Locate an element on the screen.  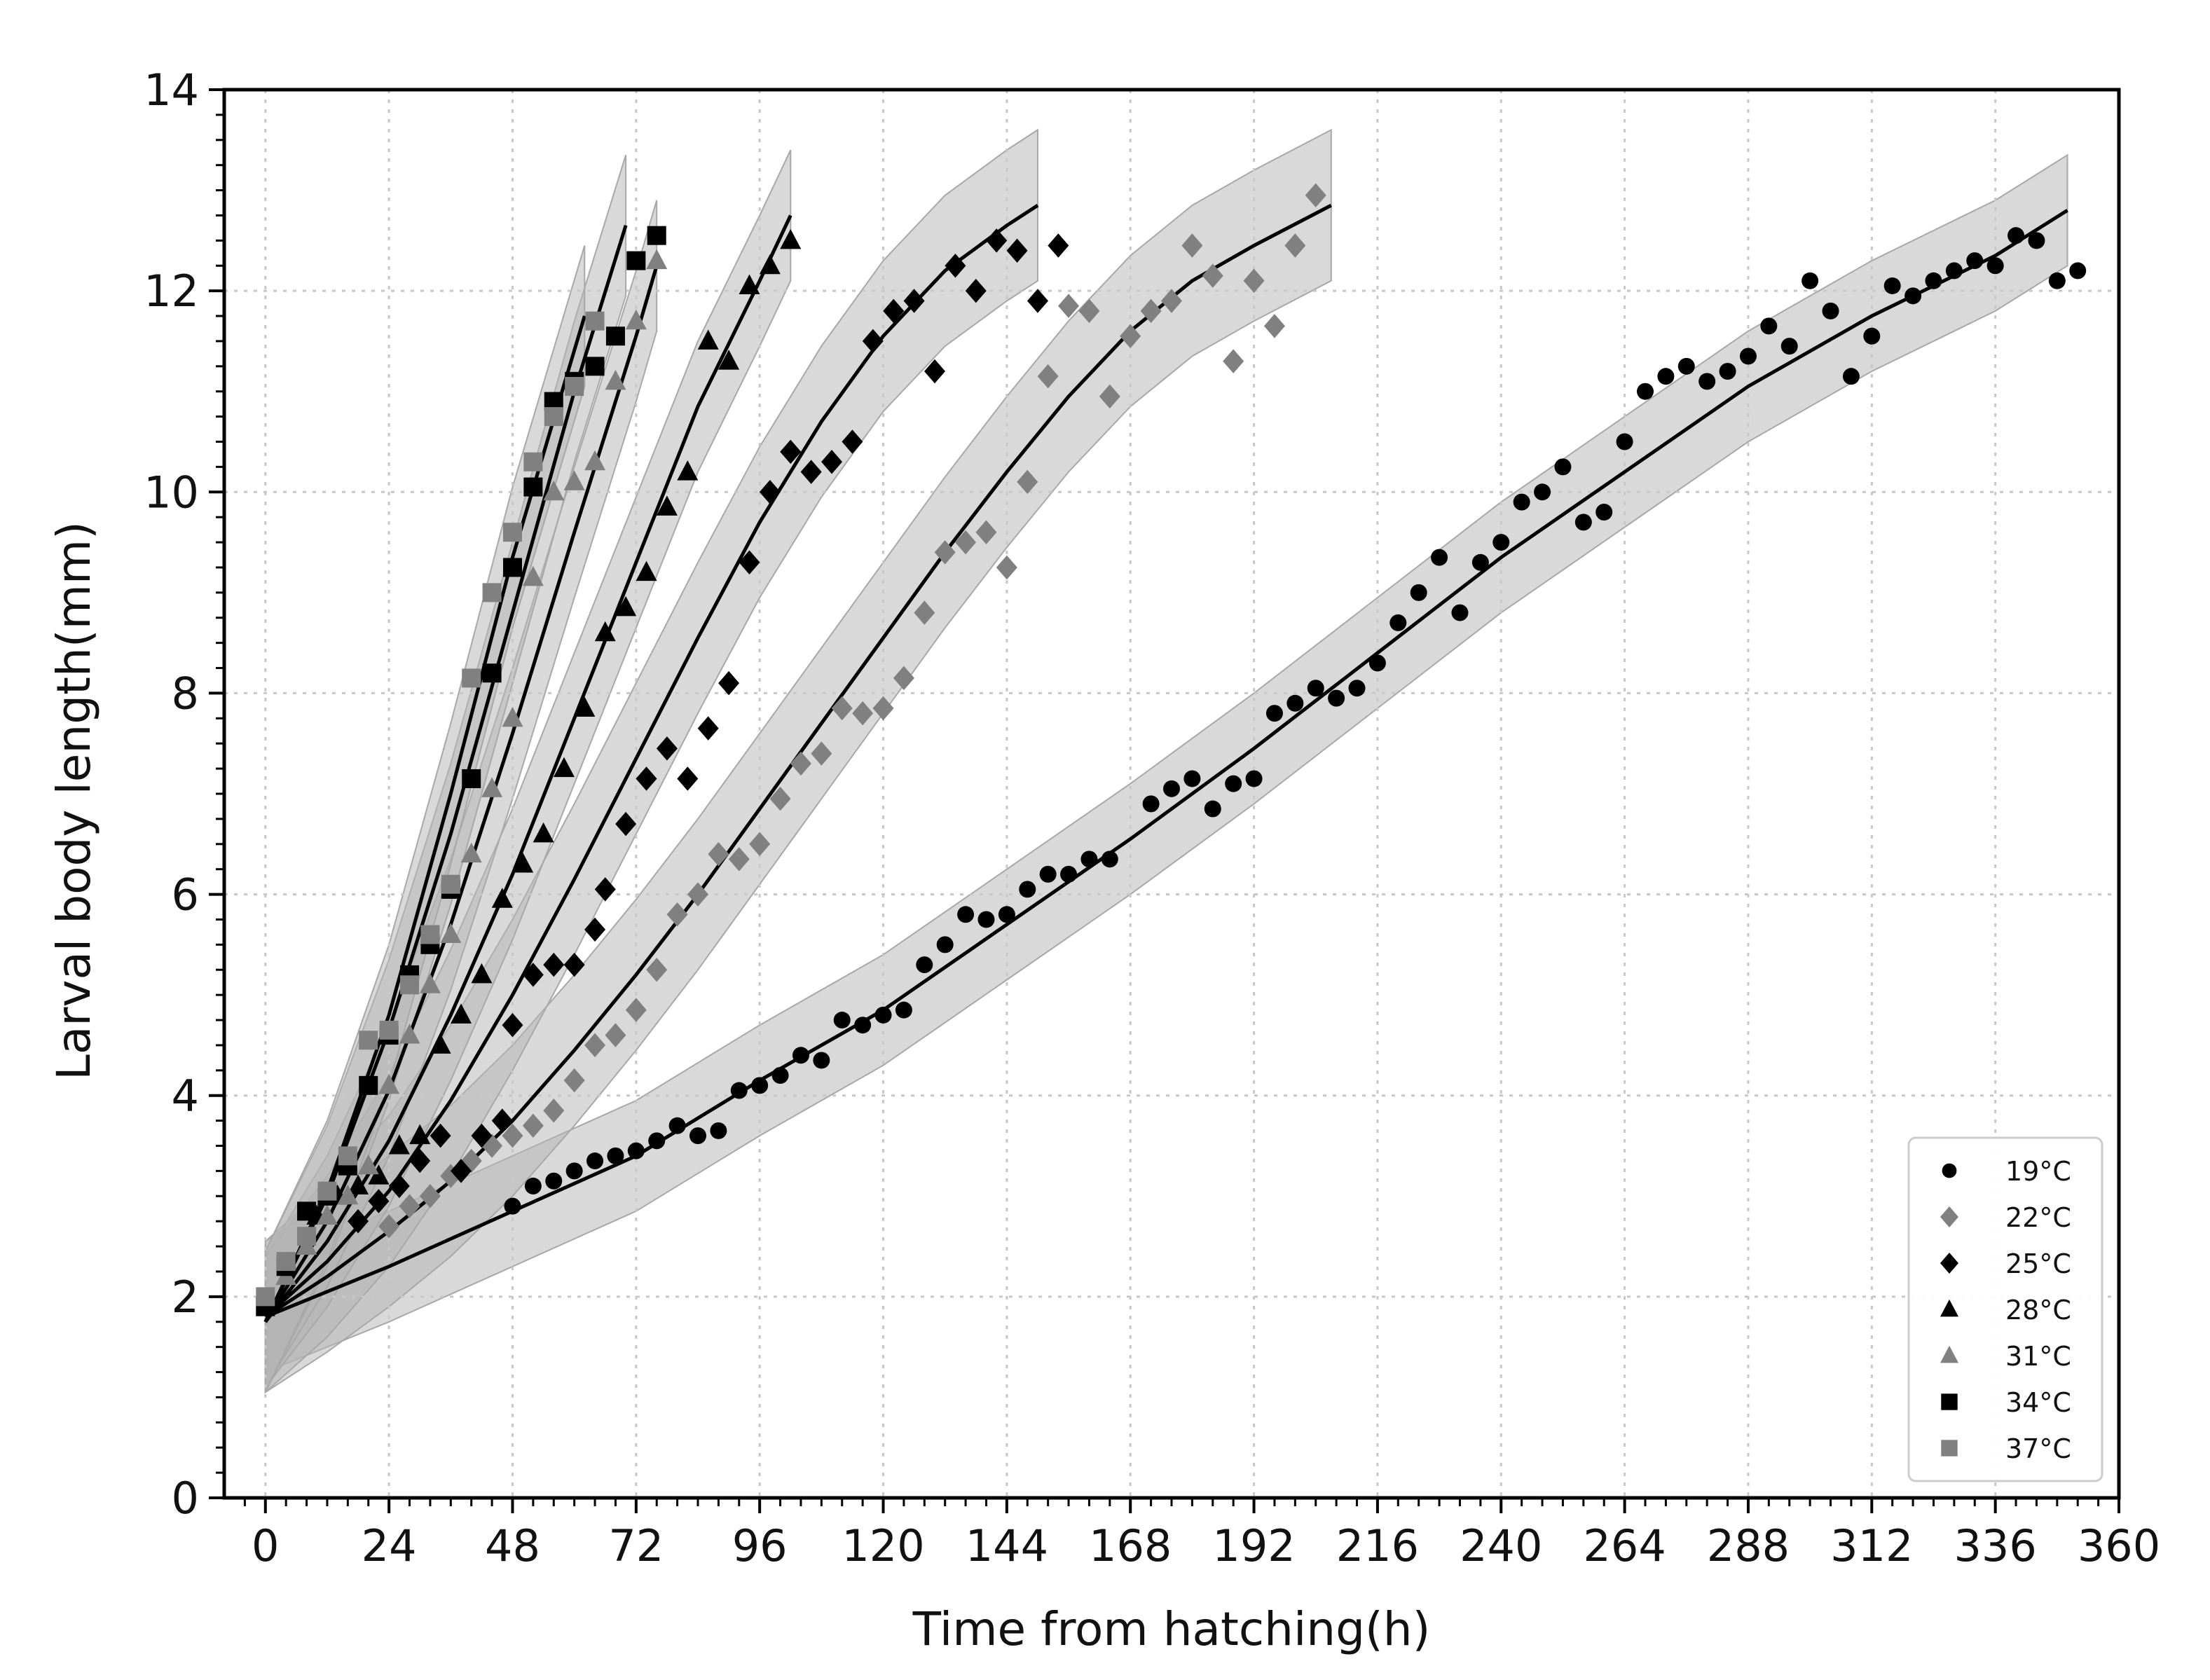
legend-label: 31°C is located at coordinates (2038, 1357).